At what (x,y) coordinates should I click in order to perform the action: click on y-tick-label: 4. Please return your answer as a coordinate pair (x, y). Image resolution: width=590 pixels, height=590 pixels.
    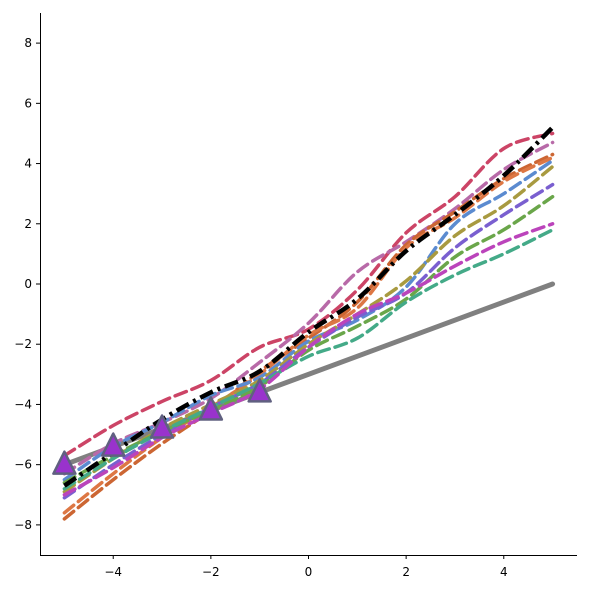
    Looking at the image, I should click on (28, 164).